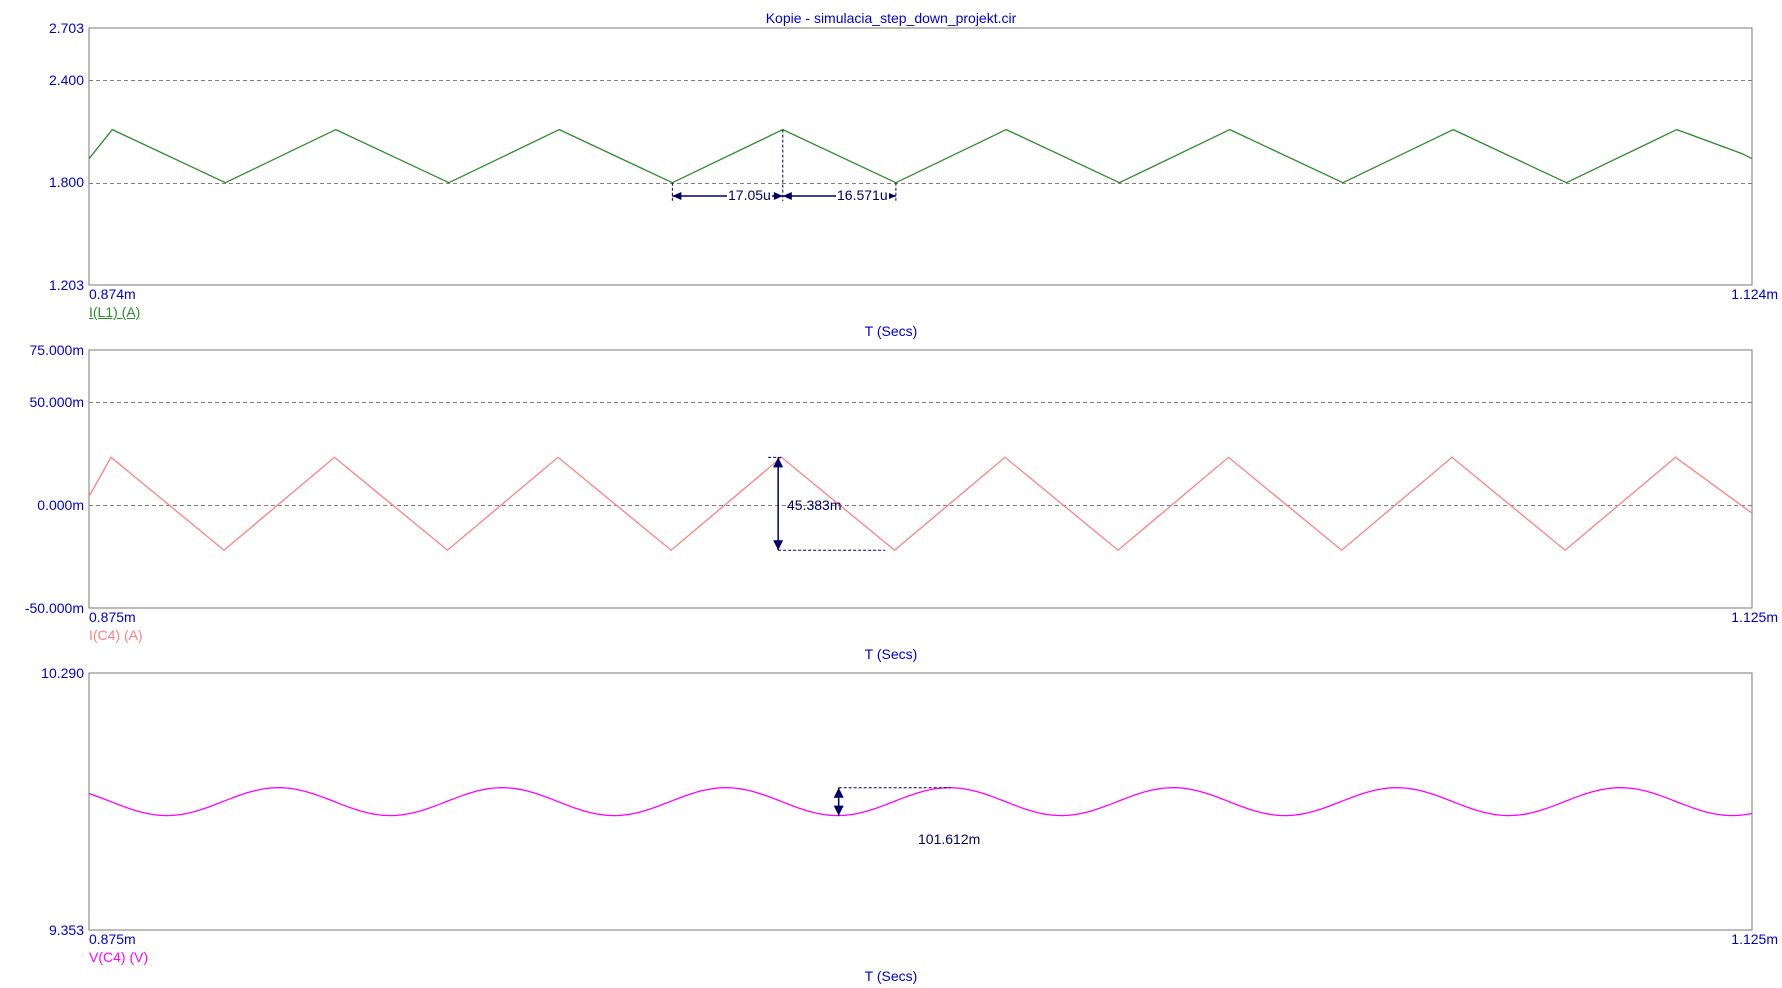 This screenshot has width=1782, height=988. What do you see at coordinates (56, 350) in the screenshot?
I see `y-top-label-plot-2: 75.000m` at bounding box center [56, 350].